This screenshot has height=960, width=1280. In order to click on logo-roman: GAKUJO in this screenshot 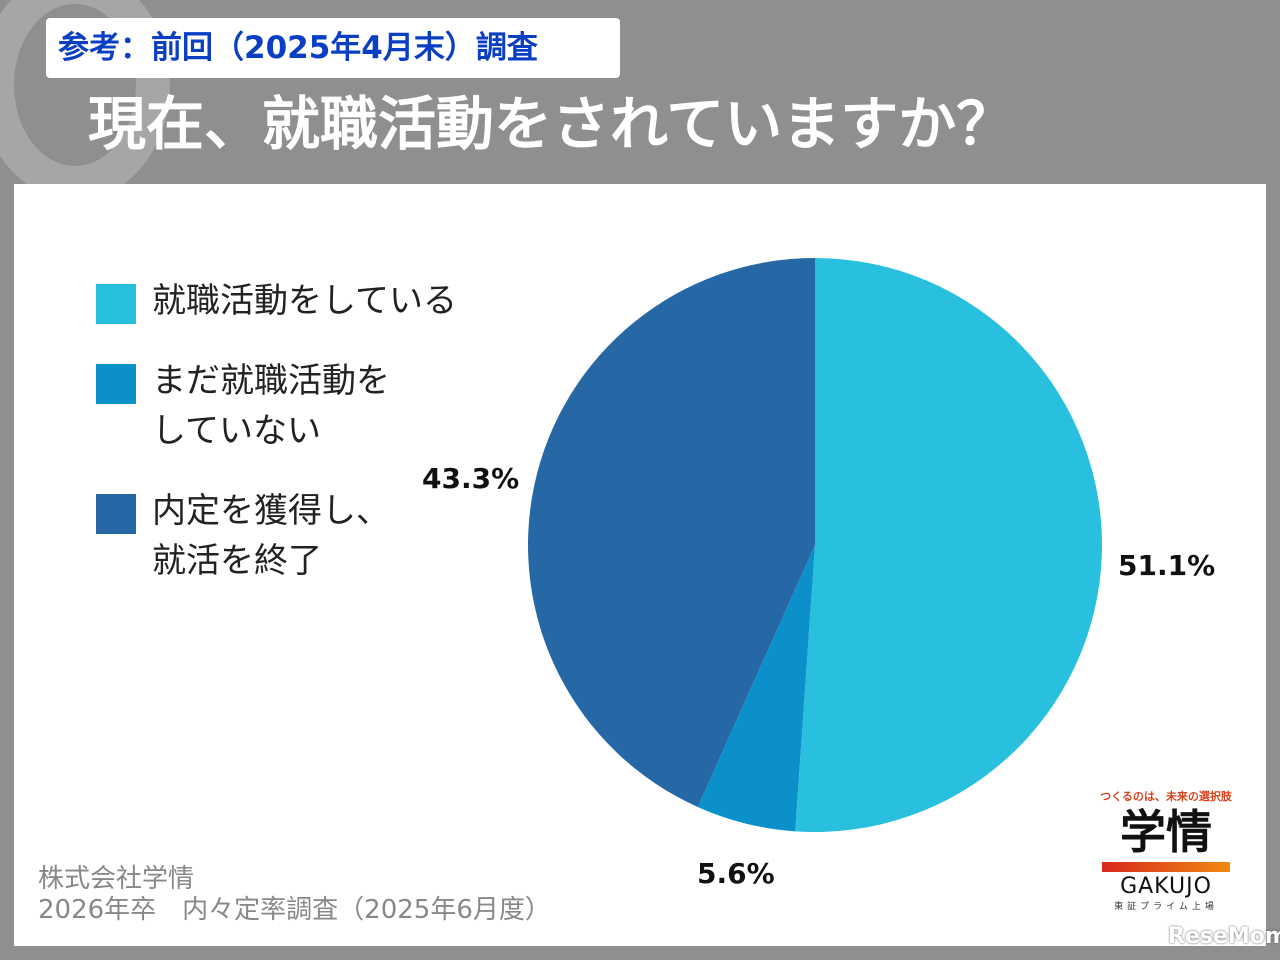, I will do `click(1166, 886)`.